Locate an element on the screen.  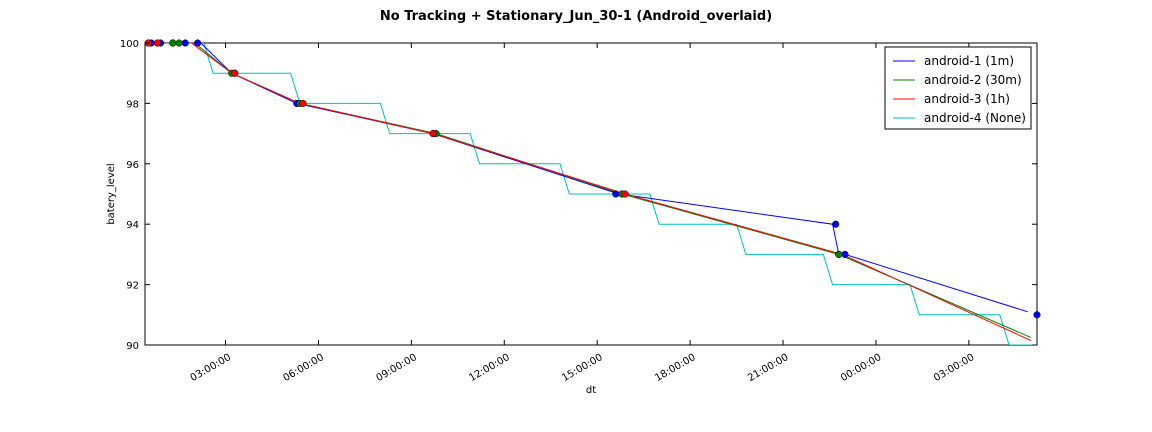
x-tick-label: 21:00:00 is located at coordinates (768, 368).